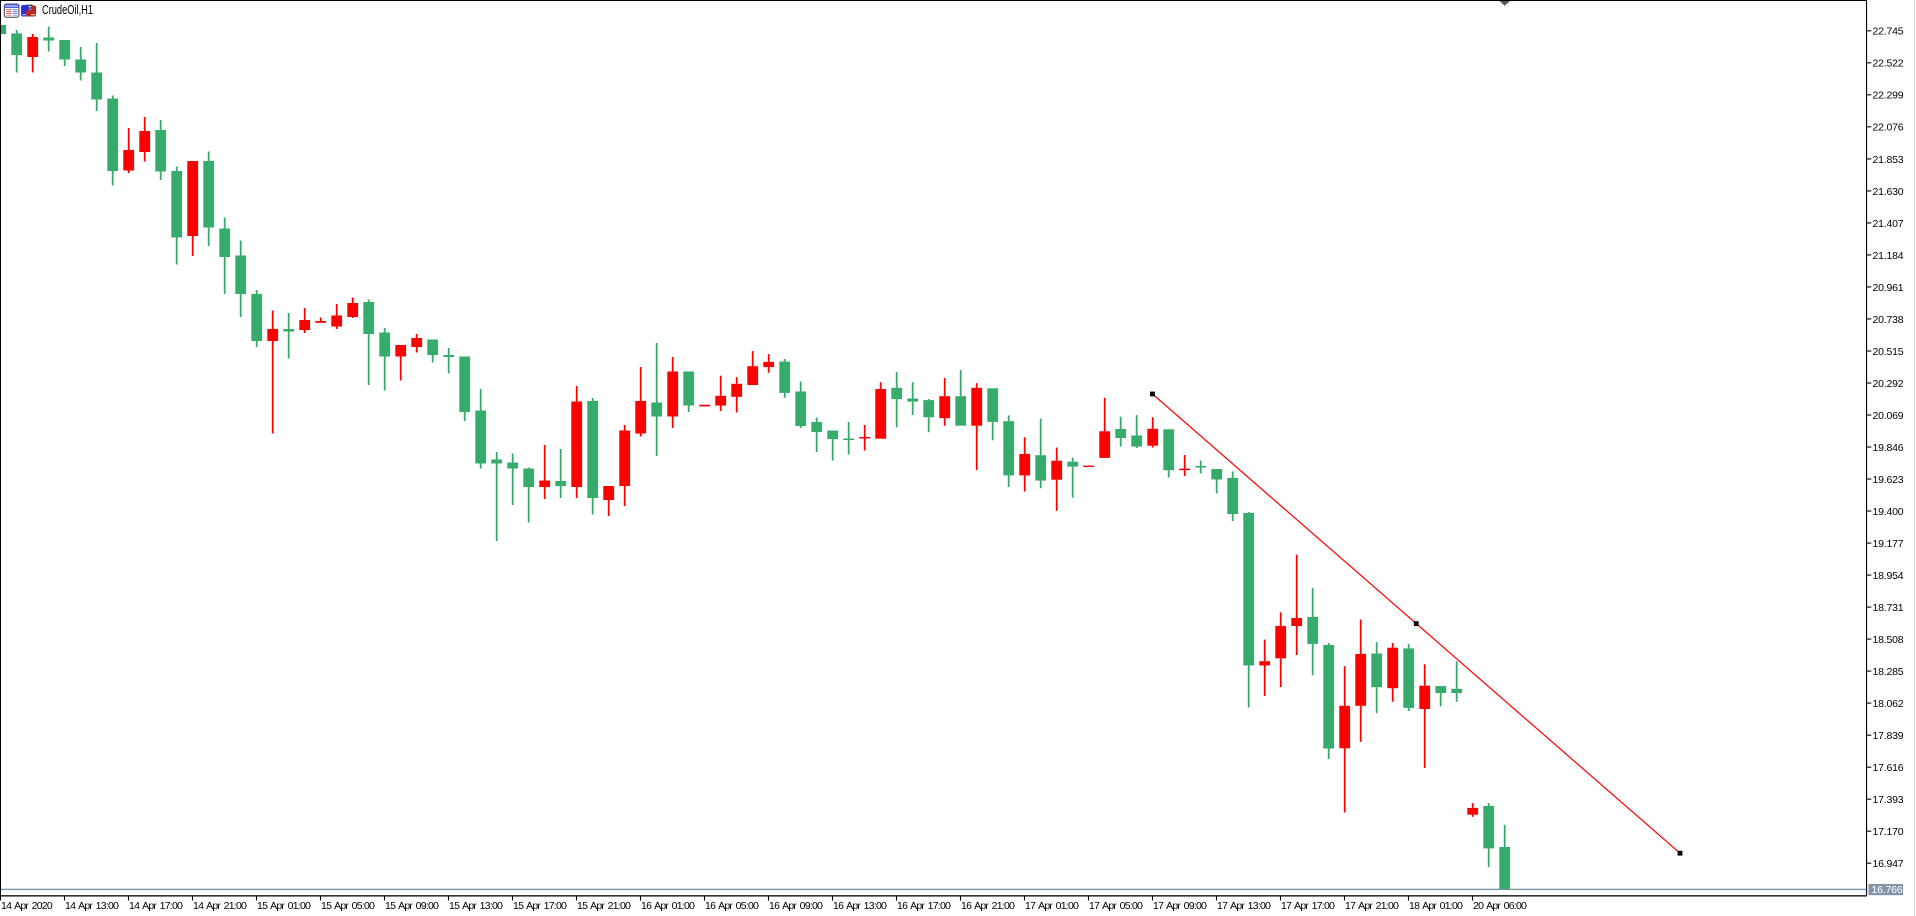  I want to click on svg-text: 15 Apr 09:00, so click(412, 906).